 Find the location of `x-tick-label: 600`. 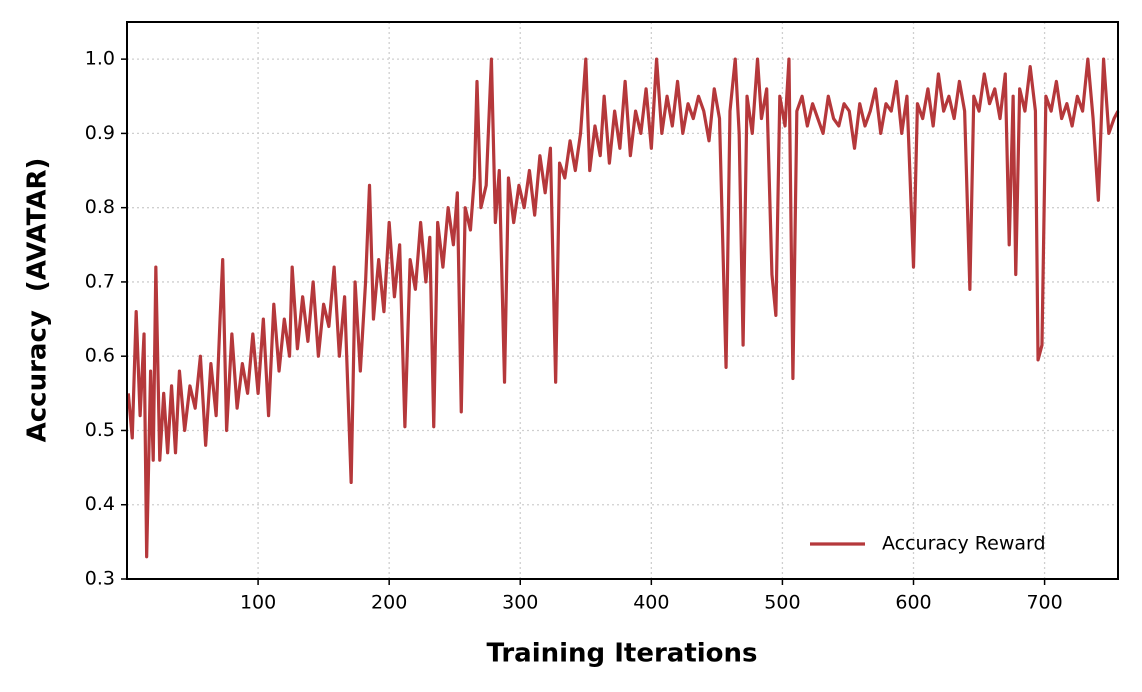

x-tick-label: 600 is located at coordinates (913, 603).